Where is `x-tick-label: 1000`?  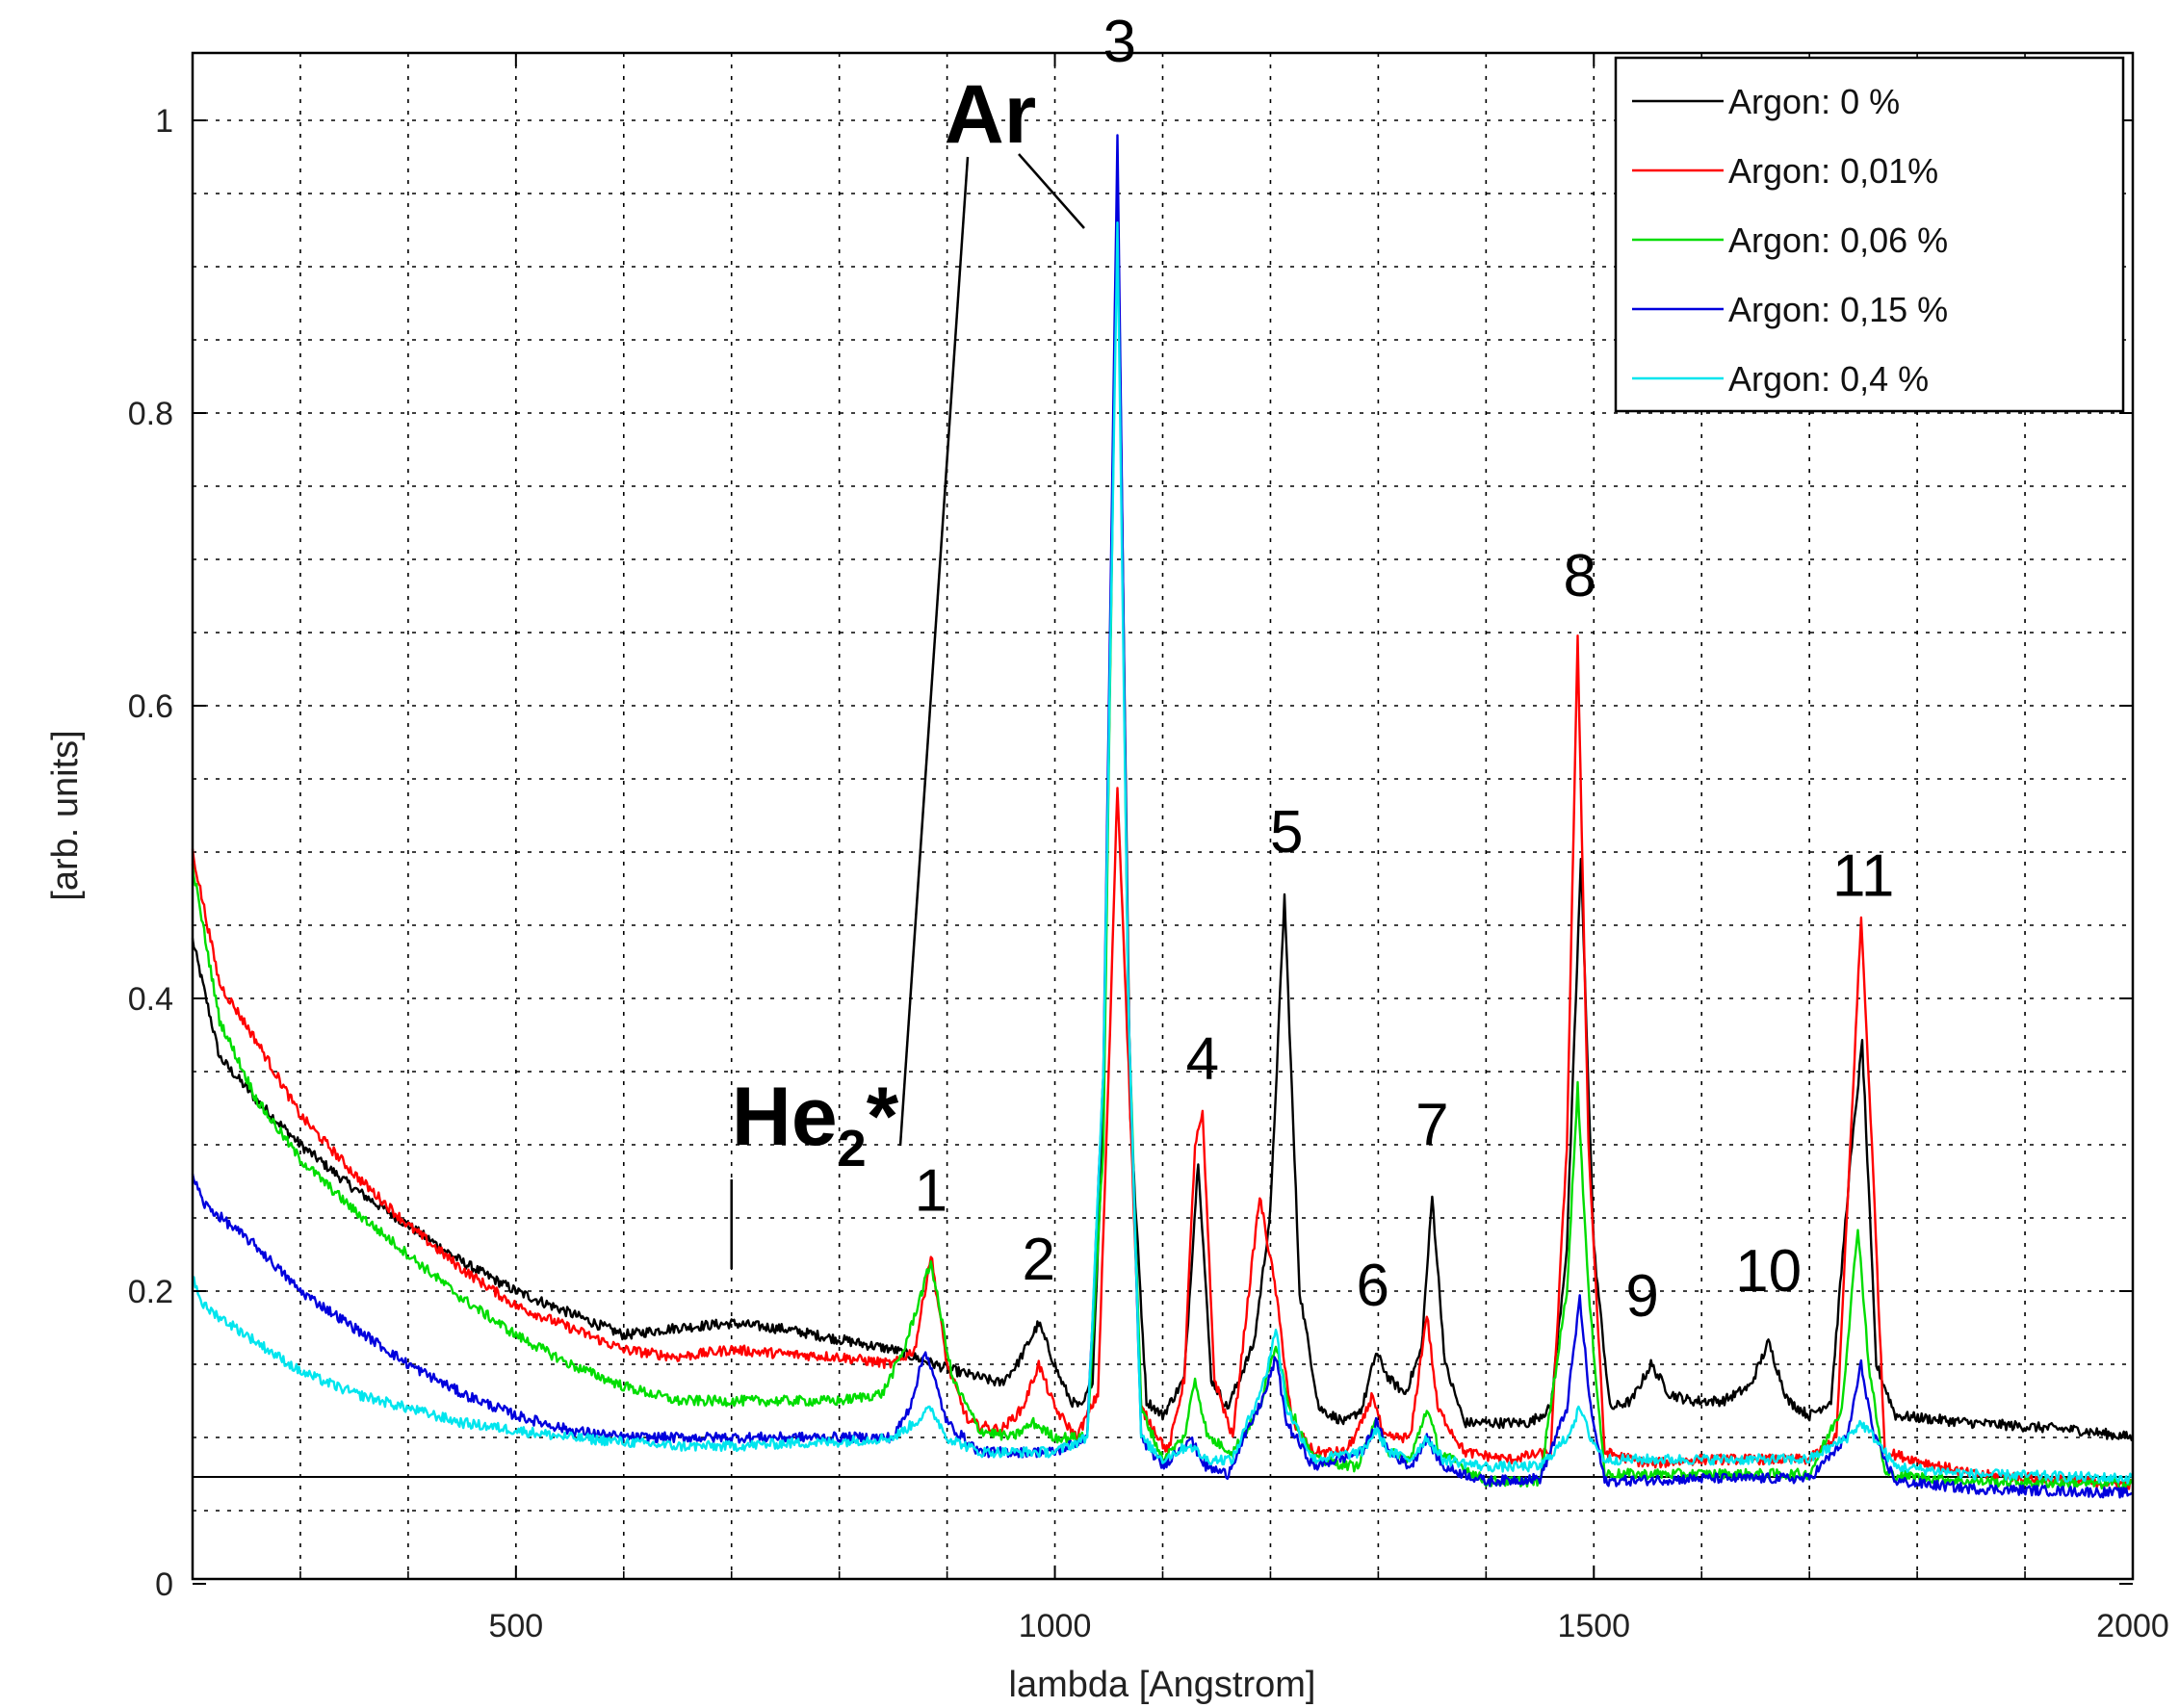 x-tick-label: 1000 is located at coordinates (1055, 1626).